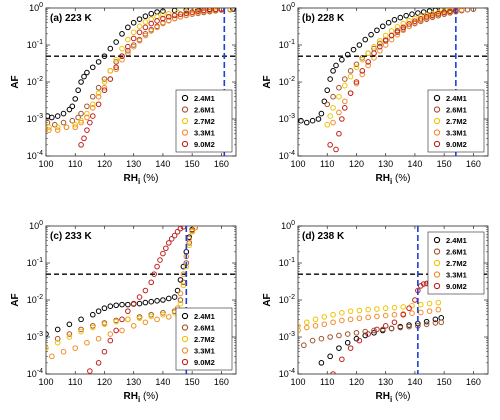 The image size is (500, 420). What do you see at coordinates (133, 382) in the screenshot?
I see `x-tick-label: 130` at bounding box center [133, 382].